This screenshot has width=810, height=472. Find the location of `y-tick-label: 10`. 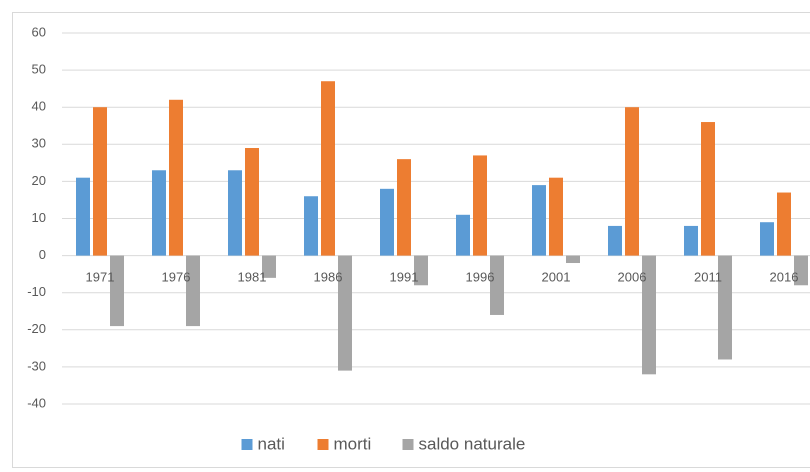

y-tick-label: 10 is located at coordinates (39, 217).